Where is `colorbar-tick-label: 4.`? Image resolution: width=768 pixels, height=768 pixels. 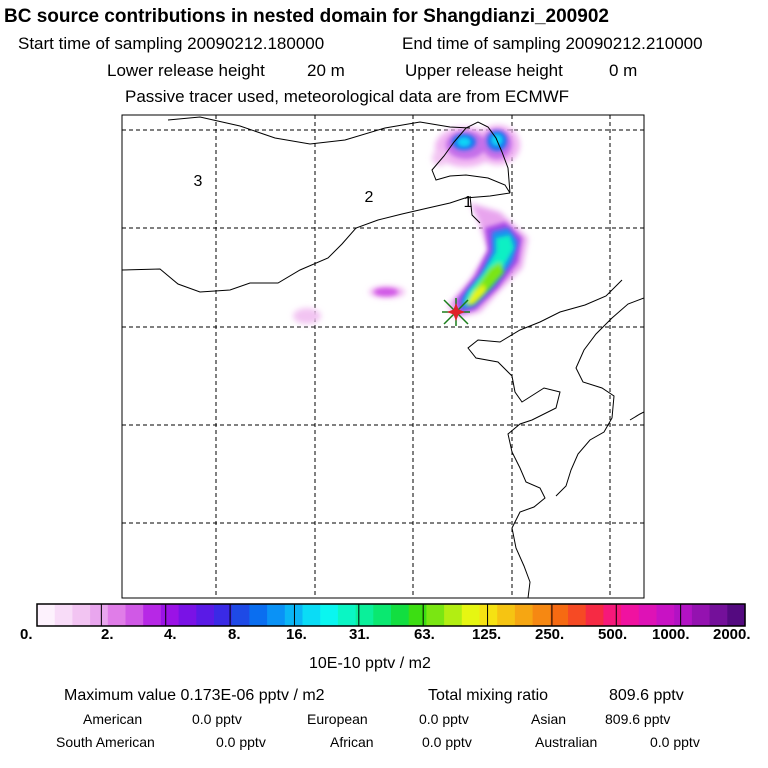 colorbar-tick-label: 4. is located at coordinates (170, 634).